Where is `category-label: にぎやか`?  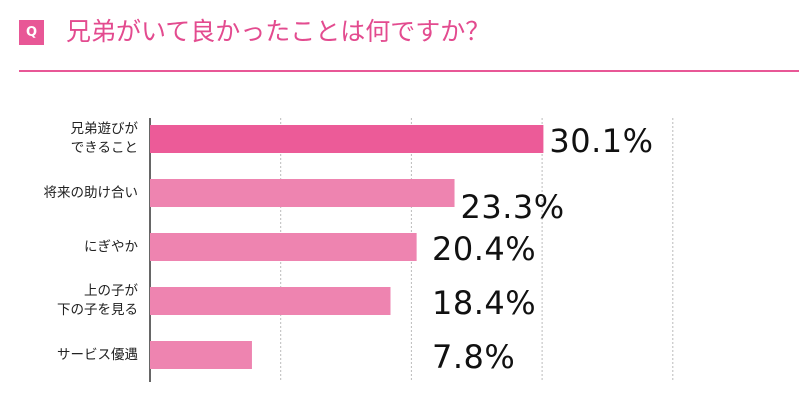
category-label: にぎやか is located at coordinates (111, 246).